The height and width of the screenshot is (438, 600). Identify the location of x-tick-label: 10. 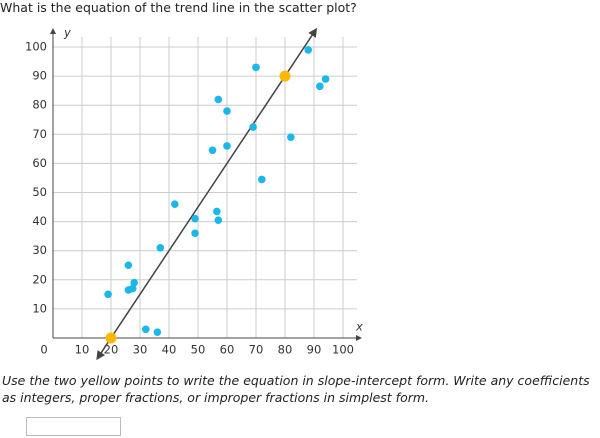
(82, 350).